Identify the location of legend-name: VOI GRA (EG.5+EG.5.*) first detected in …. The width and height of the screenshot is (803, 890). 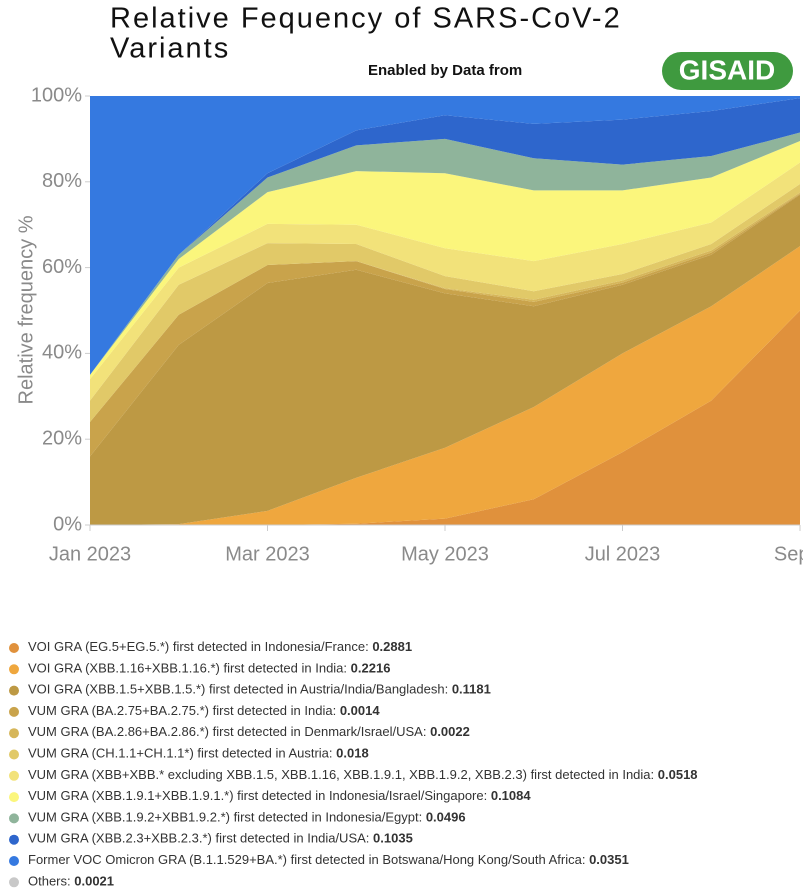
(198, 646).